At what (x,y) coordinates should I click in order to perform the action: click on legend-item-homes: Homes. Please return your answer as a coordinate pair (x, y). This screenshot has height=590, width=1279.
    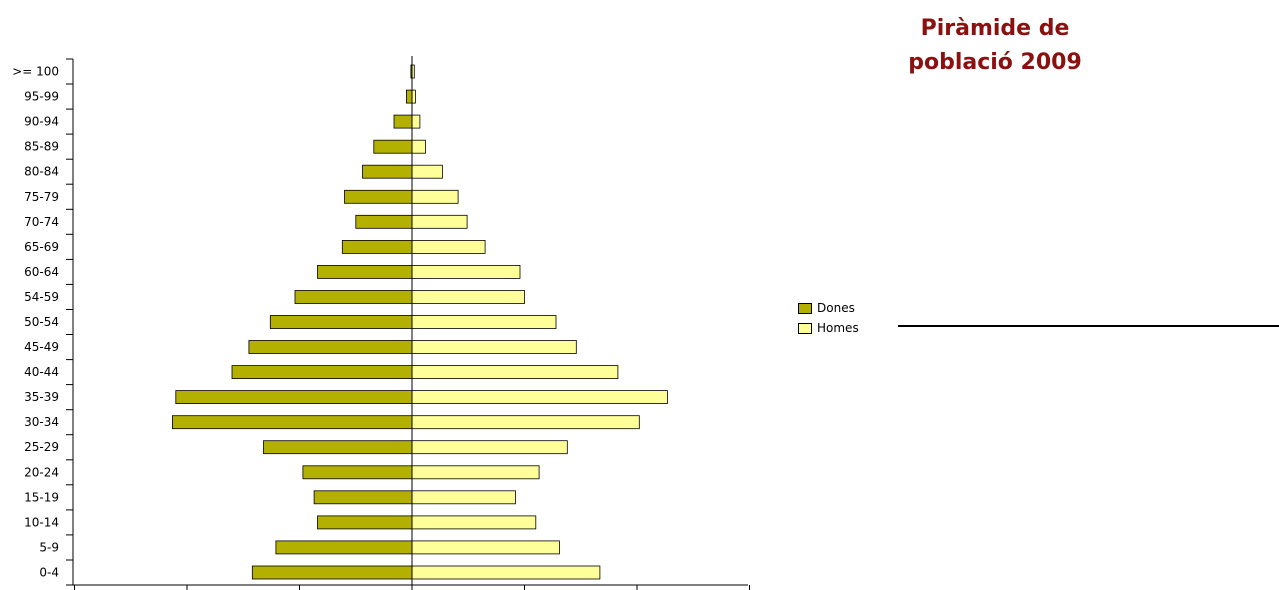
    Looking at the image, I should click on (828, 328).